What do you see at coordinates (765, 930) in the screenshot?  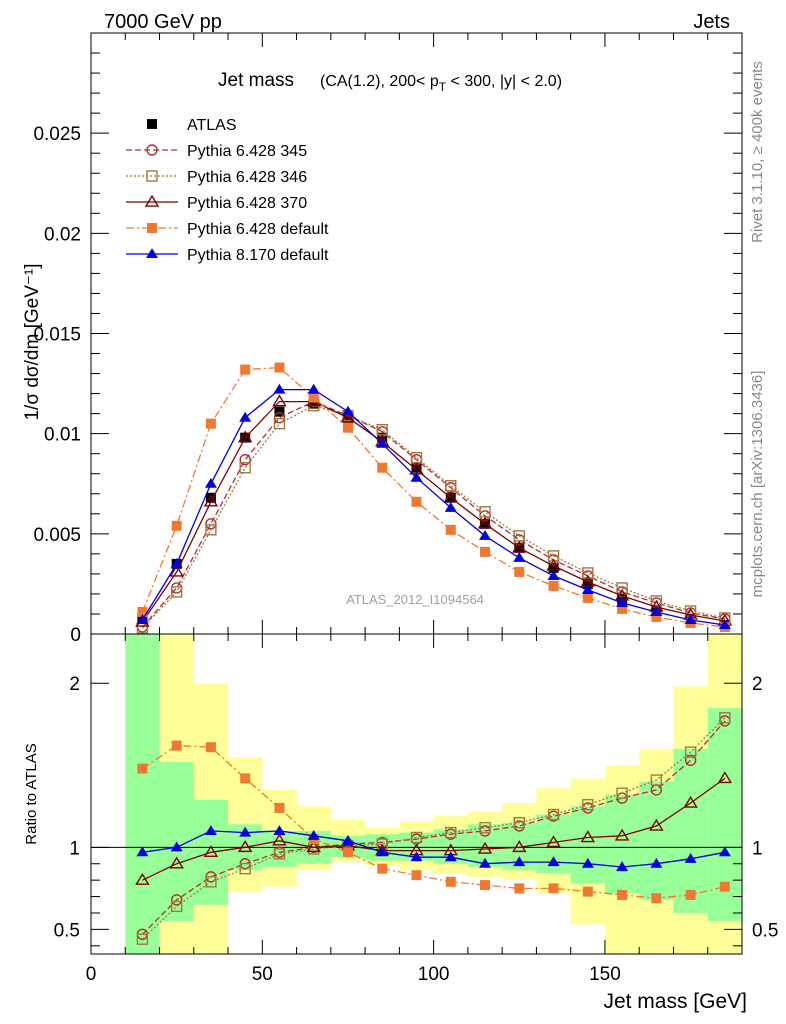 I see `ratio-y-tick-label-right: 0.5` at bounding box center [765, 930].